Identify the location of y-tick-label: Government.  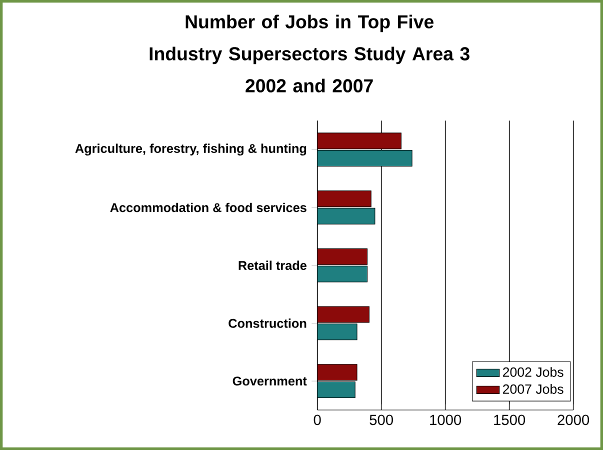
(269, 381).